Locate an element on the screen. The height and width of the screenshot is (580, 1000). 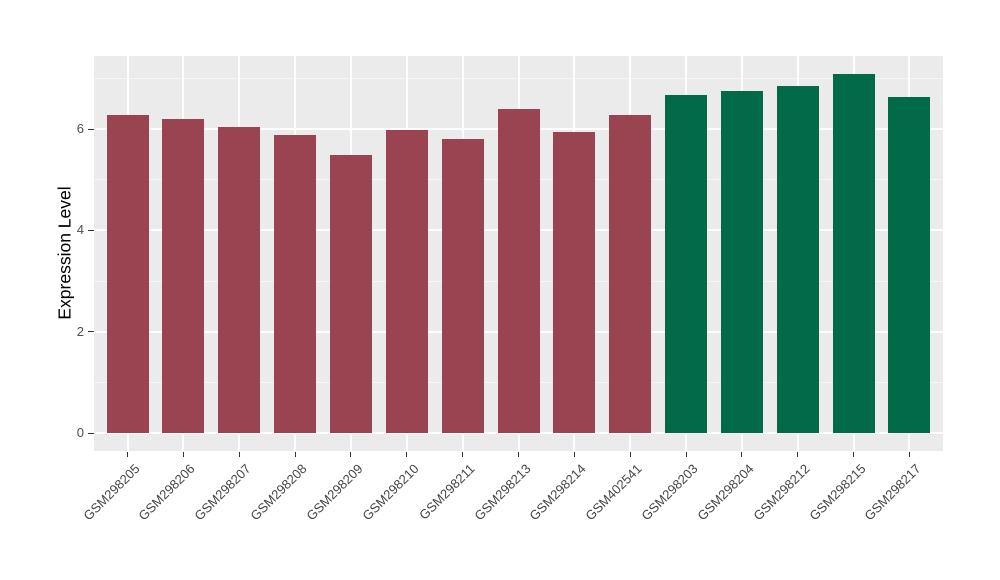
bar-GSM298204 is located at coordinates (741, 261).